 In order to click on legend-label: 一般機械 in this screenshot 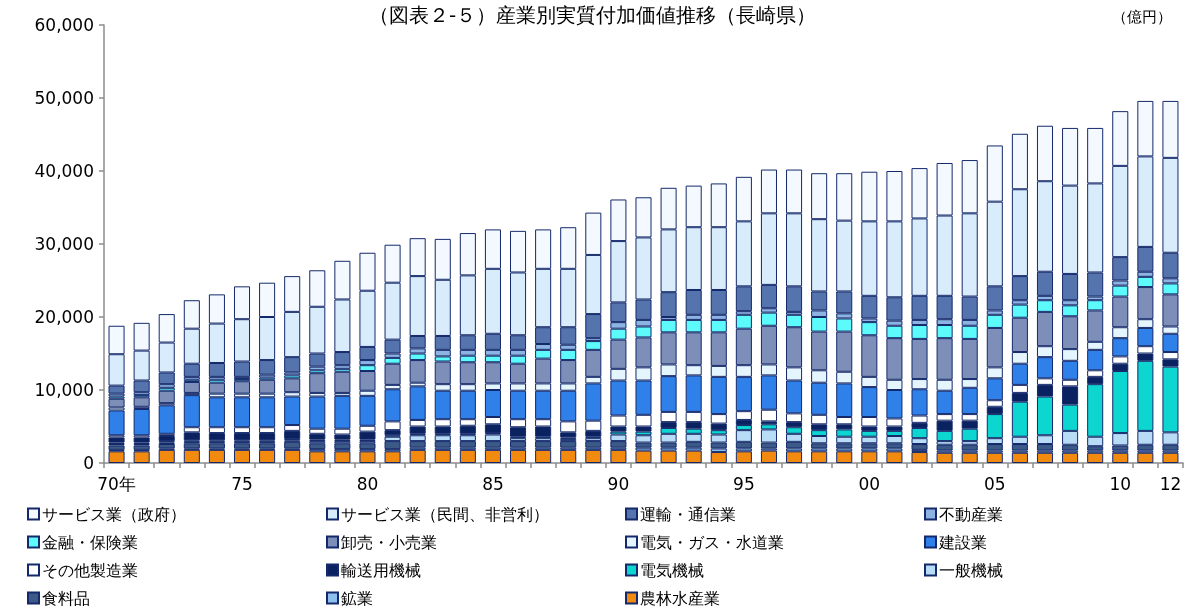, I will do `click(971, 570)`.